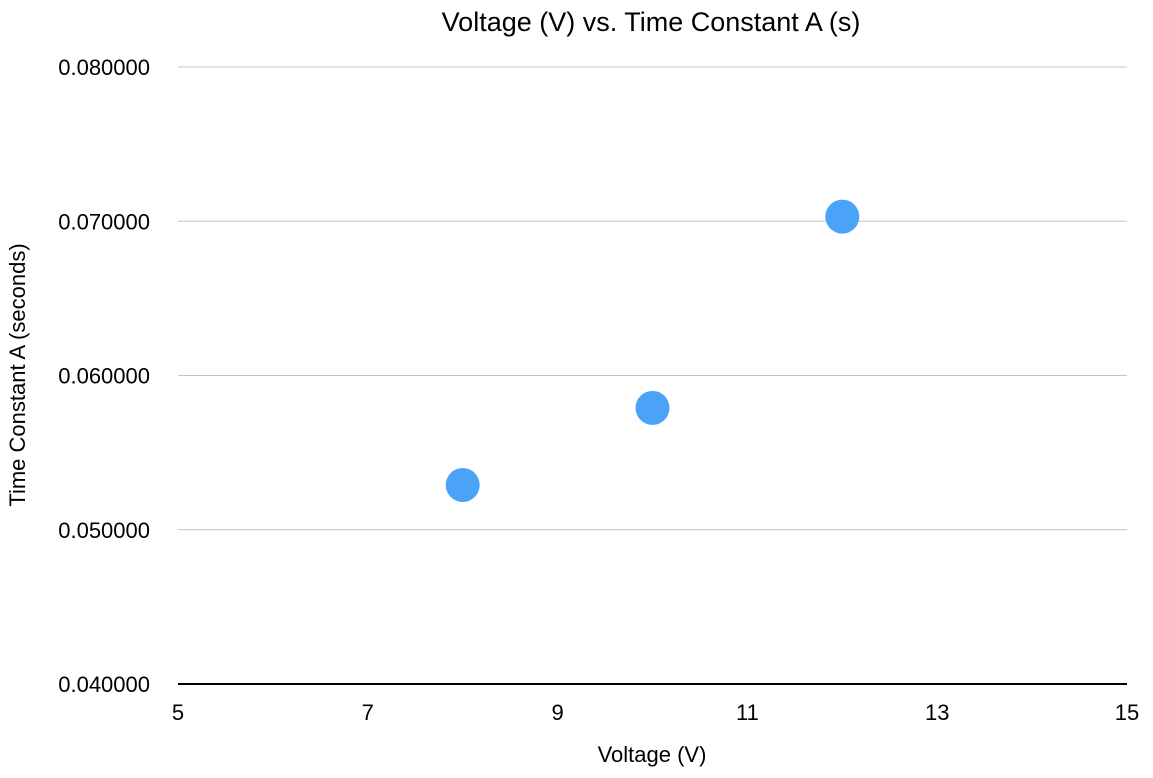  I want to click on x-tick-label: 11, so click(747, 712).